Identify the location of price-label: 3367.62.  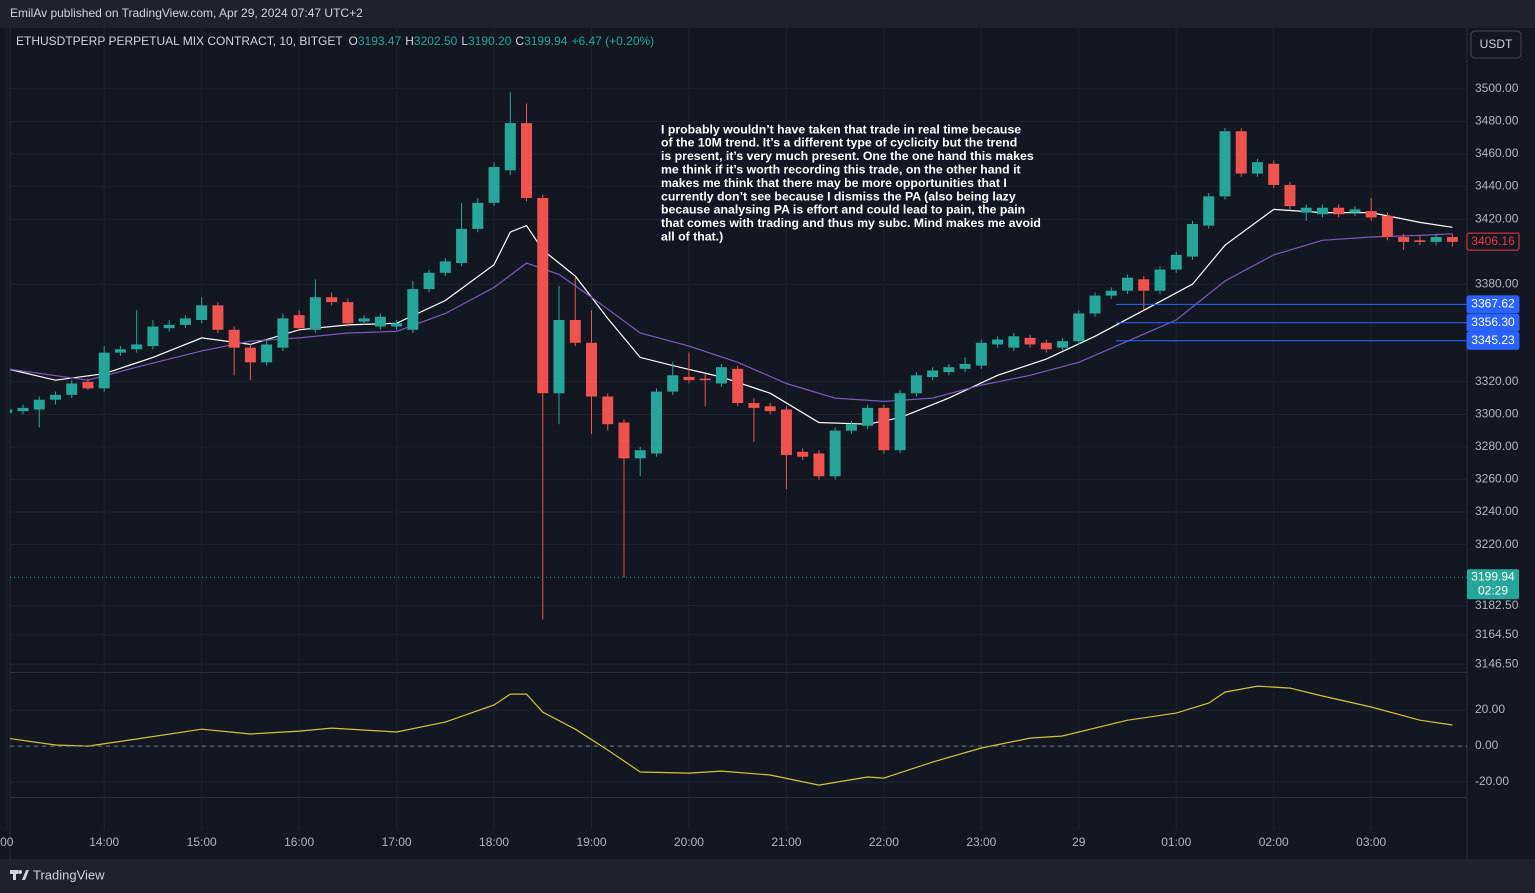
(1493, 304).